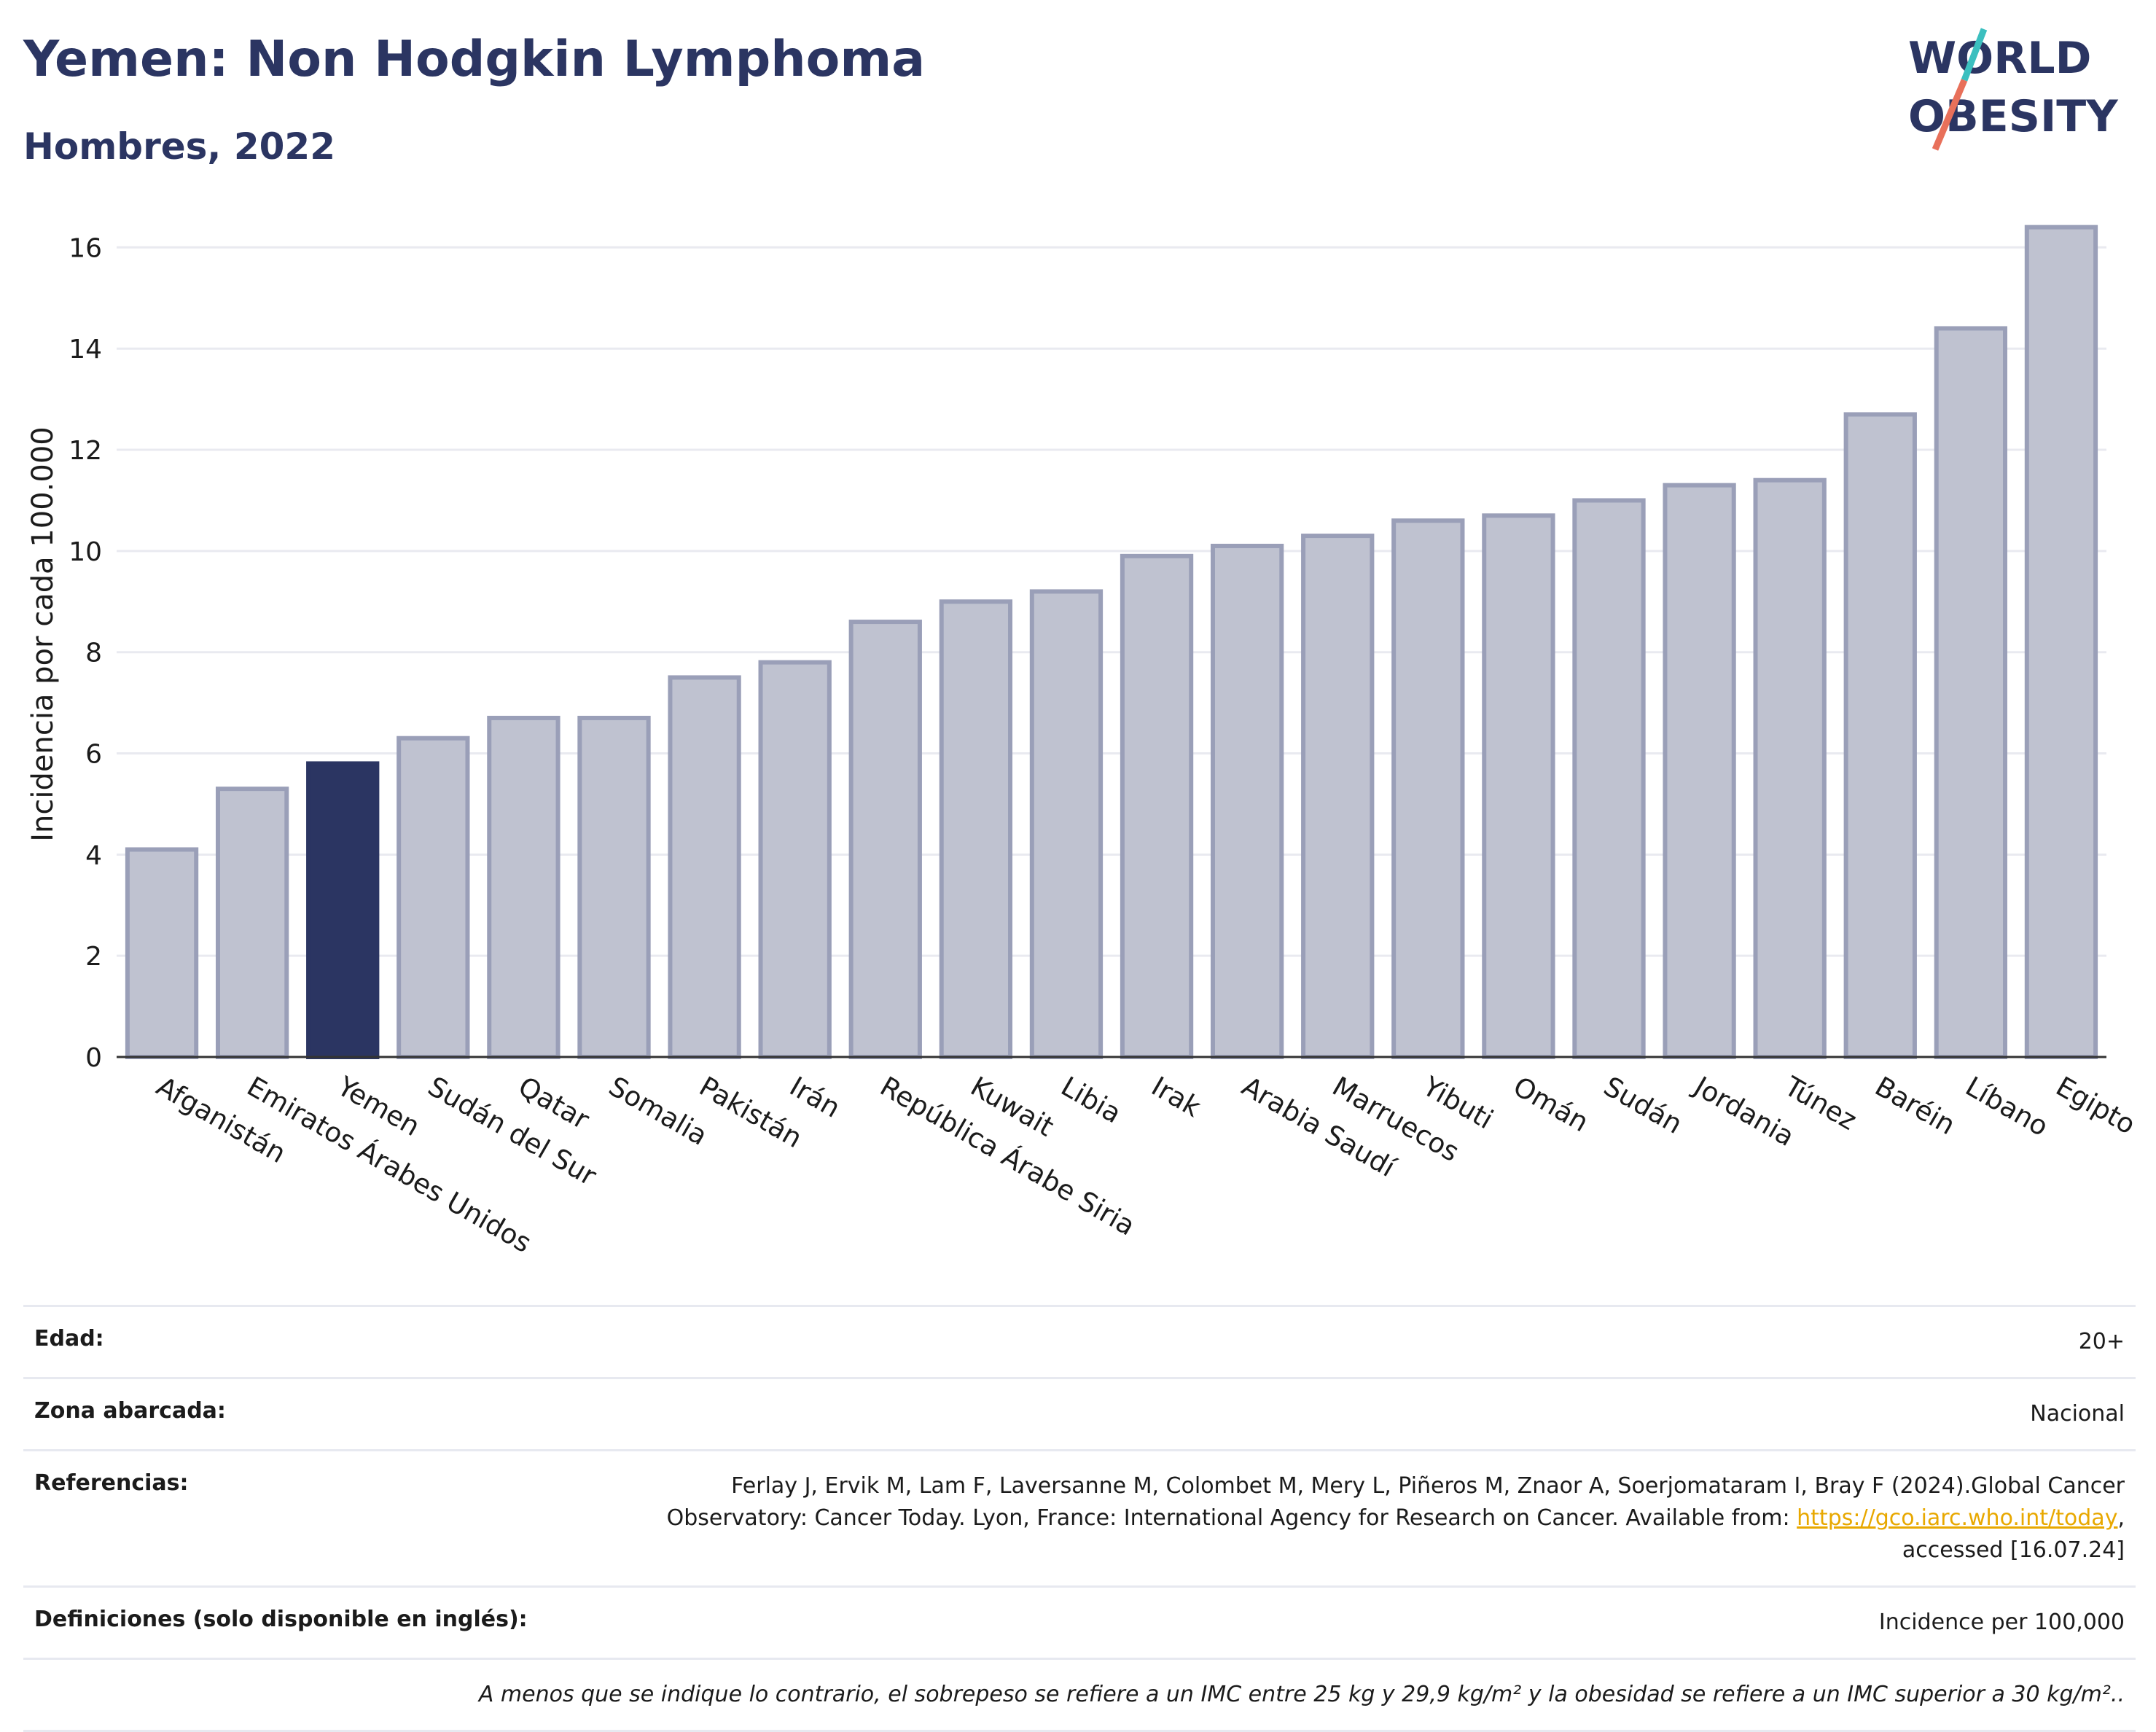 The width and height of the screenshot is (2156, 1732). I want to click on bar-yibuti, so click(1428, 788).